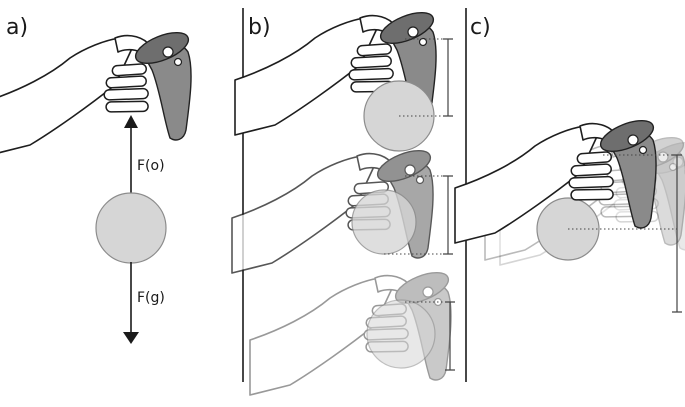 This screenshot has height=407, width=685. What do you see at coordinates (97, 90) in the screenshot?
I see `hand-controller-icon` at bounding box center [97, 90].